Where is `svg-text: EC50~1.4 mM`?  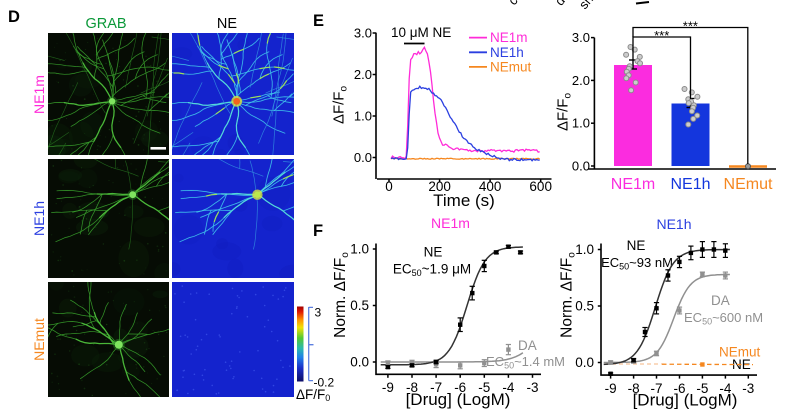 svg-text: EC50~1.4 mM is located at coordinates (525, 362).